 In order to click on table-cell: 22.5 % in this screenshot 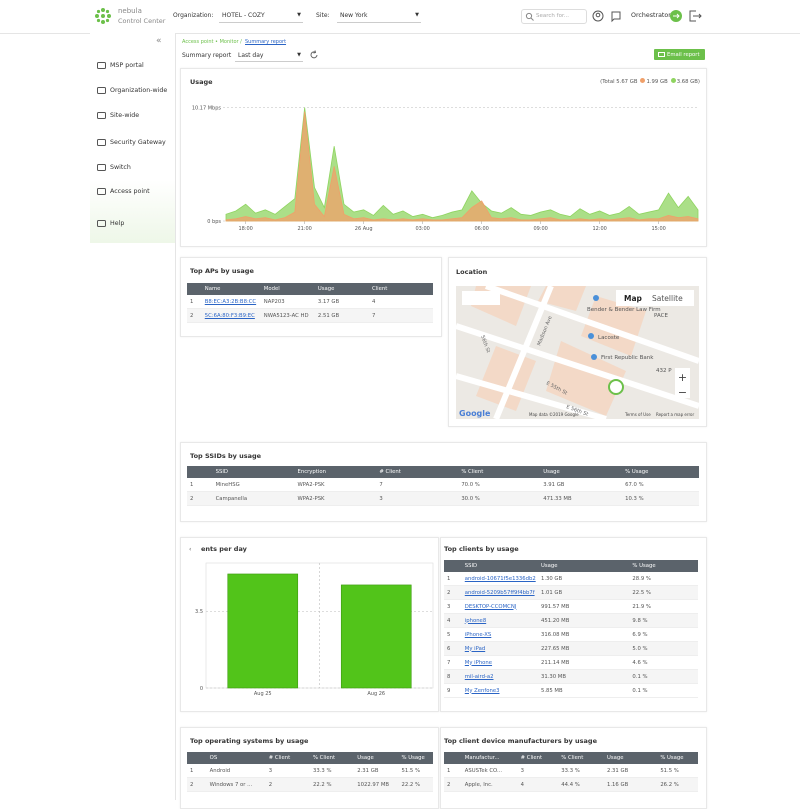, I will do `click(663, 592)`.